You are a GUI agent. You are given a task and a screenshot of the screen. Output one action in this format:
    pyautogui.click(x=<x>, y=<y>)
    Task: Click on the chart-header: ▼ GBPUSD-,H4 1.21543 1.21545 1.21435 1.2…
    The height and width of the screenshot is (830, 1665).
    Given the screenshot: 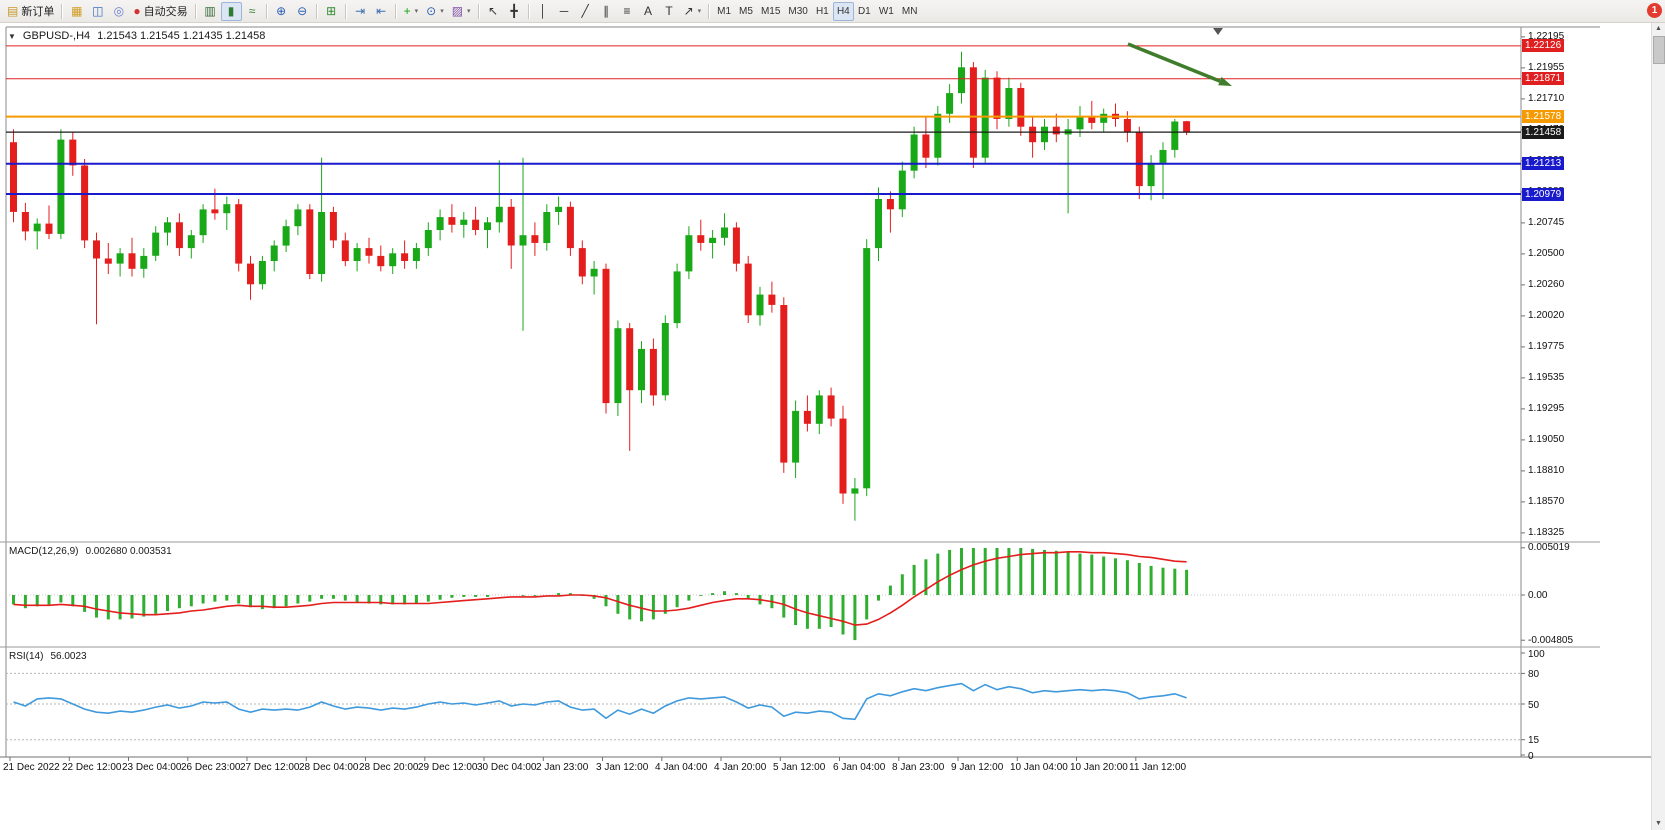 What is the action you would take?
    pyautogui.click(x=136, y=36)
    